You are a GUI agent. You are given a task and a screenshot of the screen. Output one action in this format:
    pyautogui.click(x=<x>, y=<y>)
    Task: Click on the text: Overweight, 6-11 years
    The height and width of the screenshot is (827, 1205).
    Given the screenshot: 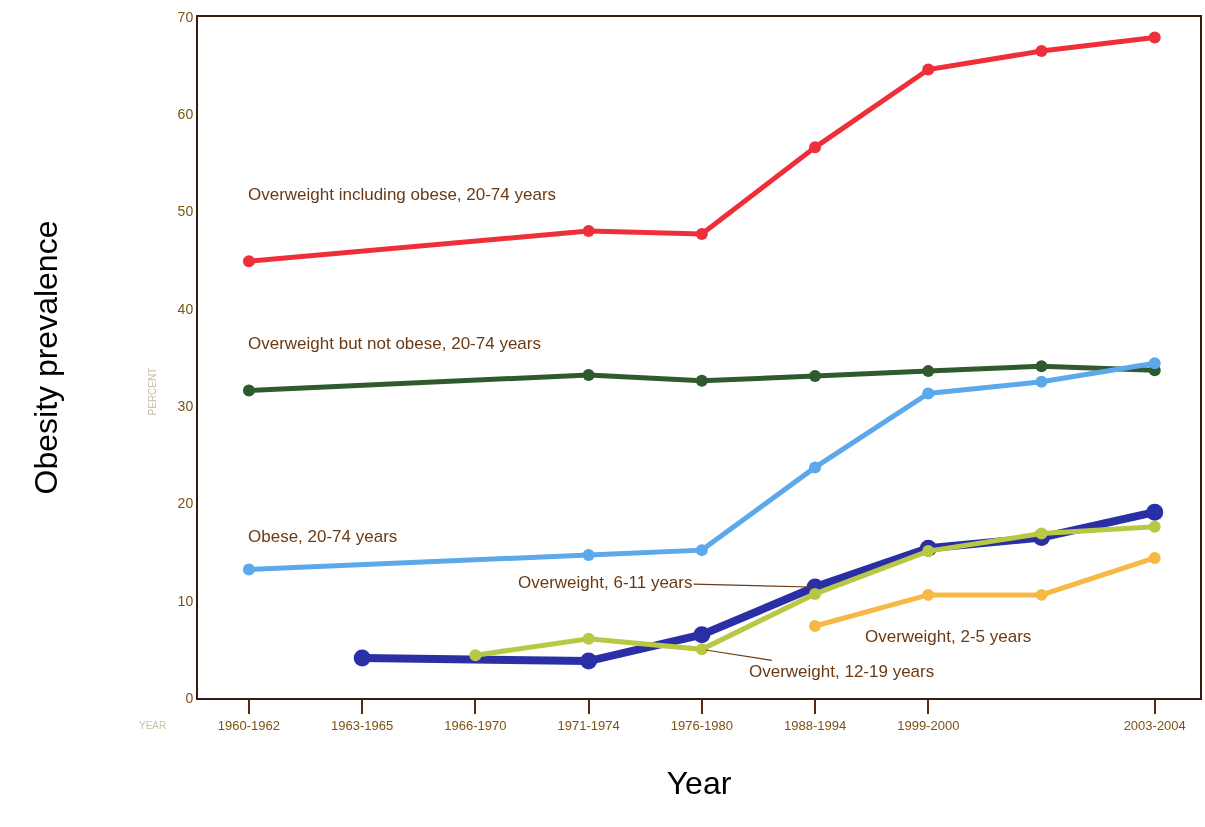 What is the action you would take?
    pyautogui.click(x=605, y=582)
    